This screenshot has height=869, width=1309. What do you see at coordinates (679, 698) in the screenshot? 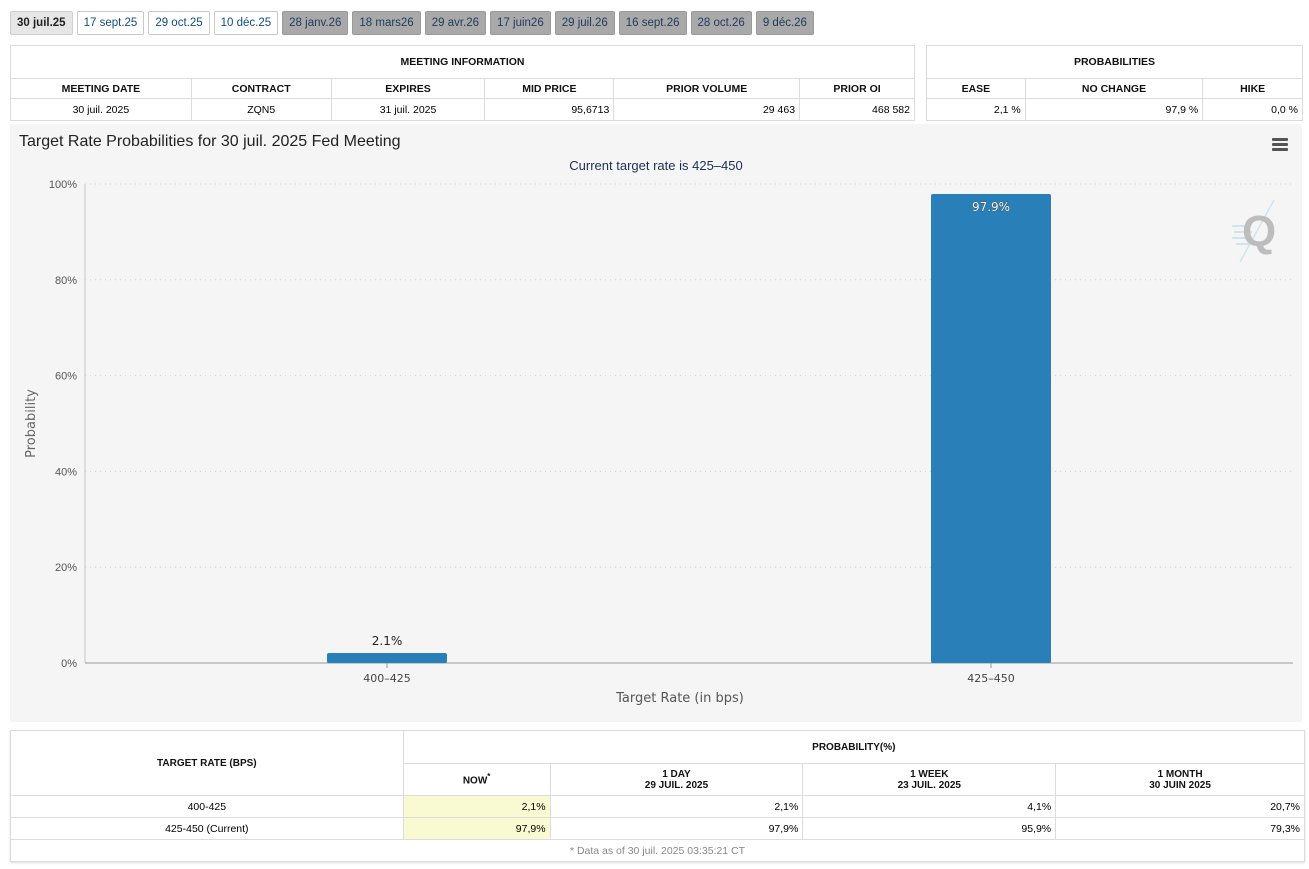
I see `x-axis-title: Target Rate (in bps)` at bounding box center [679, 698].